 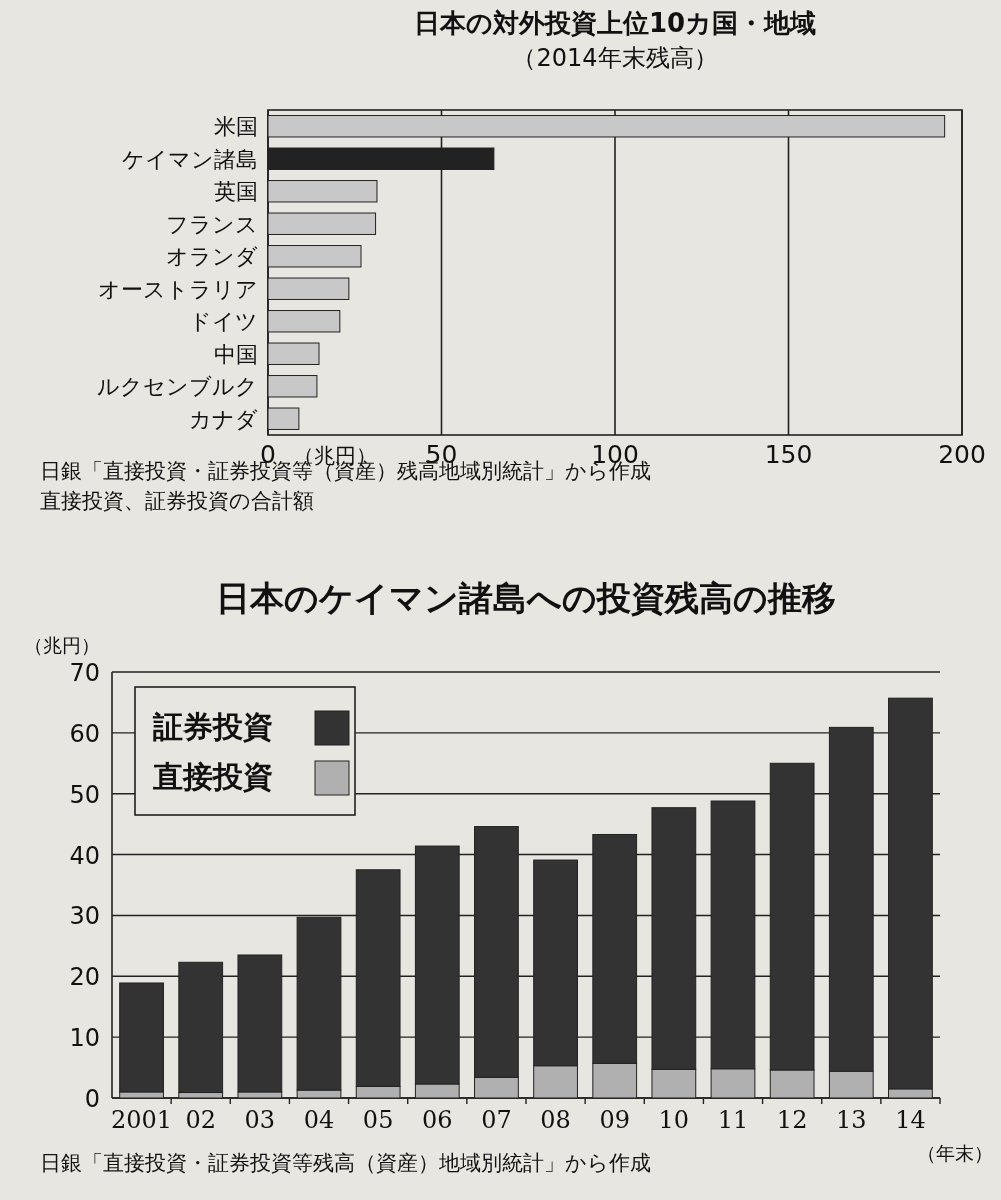 What do you see at coordinates (223, 419) in the screenshot?
I see `y-tick-label: カナダ` at bounding box center [223, 419].